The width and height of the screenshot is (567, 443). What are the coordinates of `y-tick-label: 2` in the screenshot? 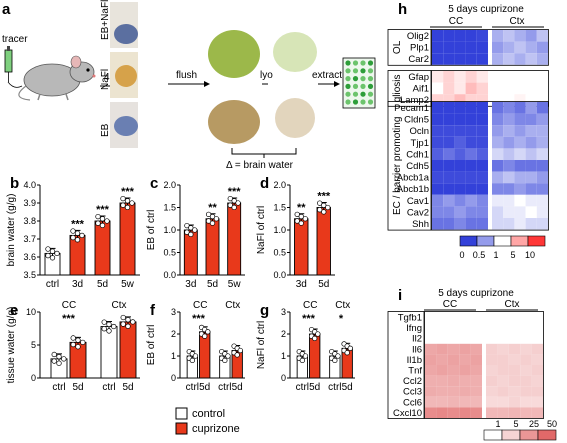 It's located at (173, 334).